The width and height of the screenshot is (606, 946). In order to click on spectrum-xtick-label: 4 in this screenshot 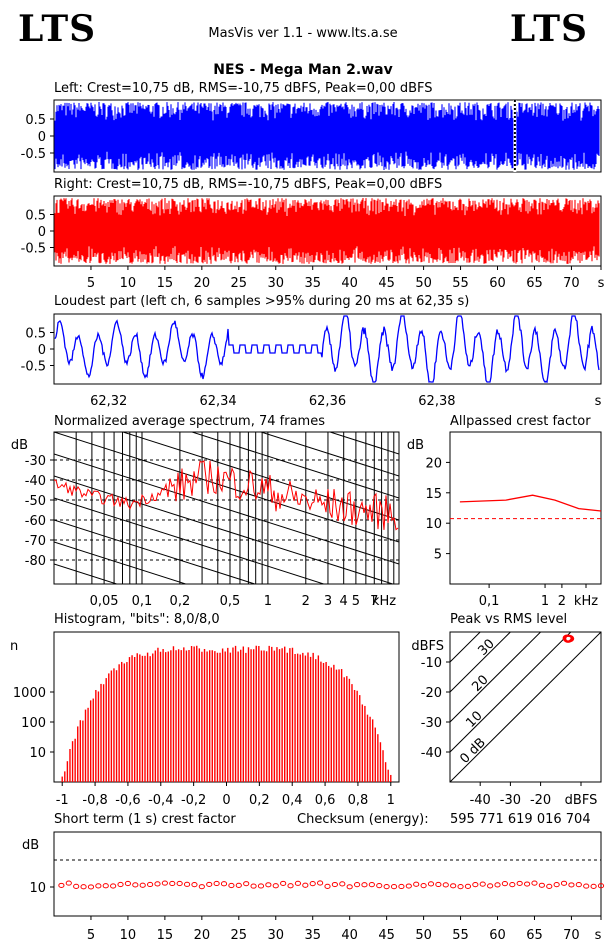, I will do `click(344, 601)`.